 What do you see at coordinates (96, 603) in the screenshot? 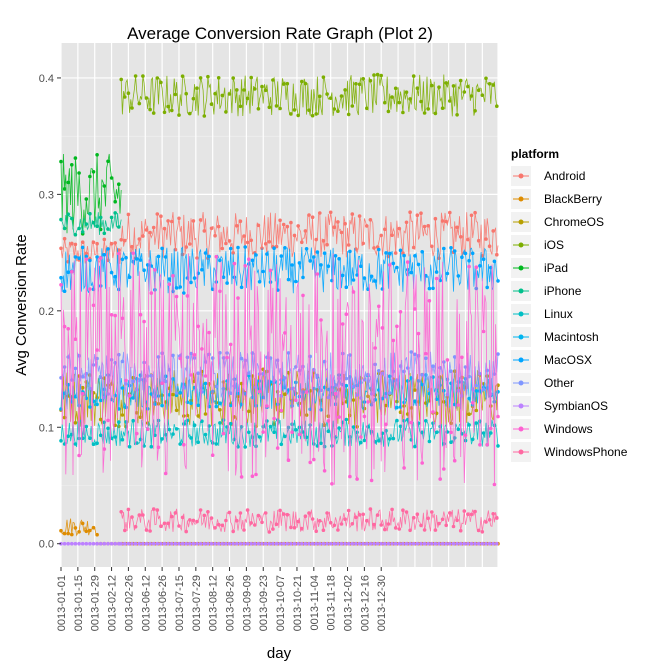
I see `x-tick-label: 0013-01-29` at bounding box center [96, 603].